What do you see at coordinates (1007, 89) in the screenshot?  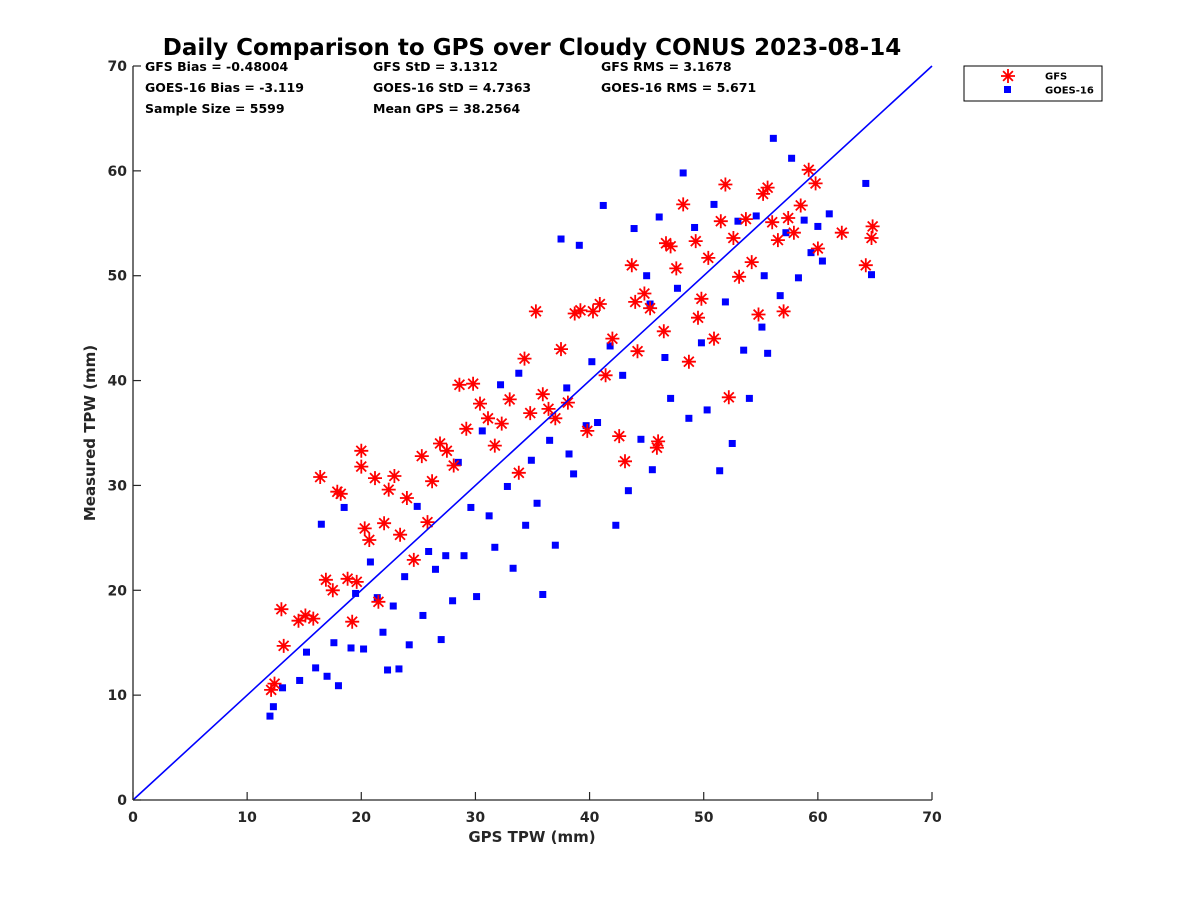 I see `legend-marker` at bounding box center [1007, 89].